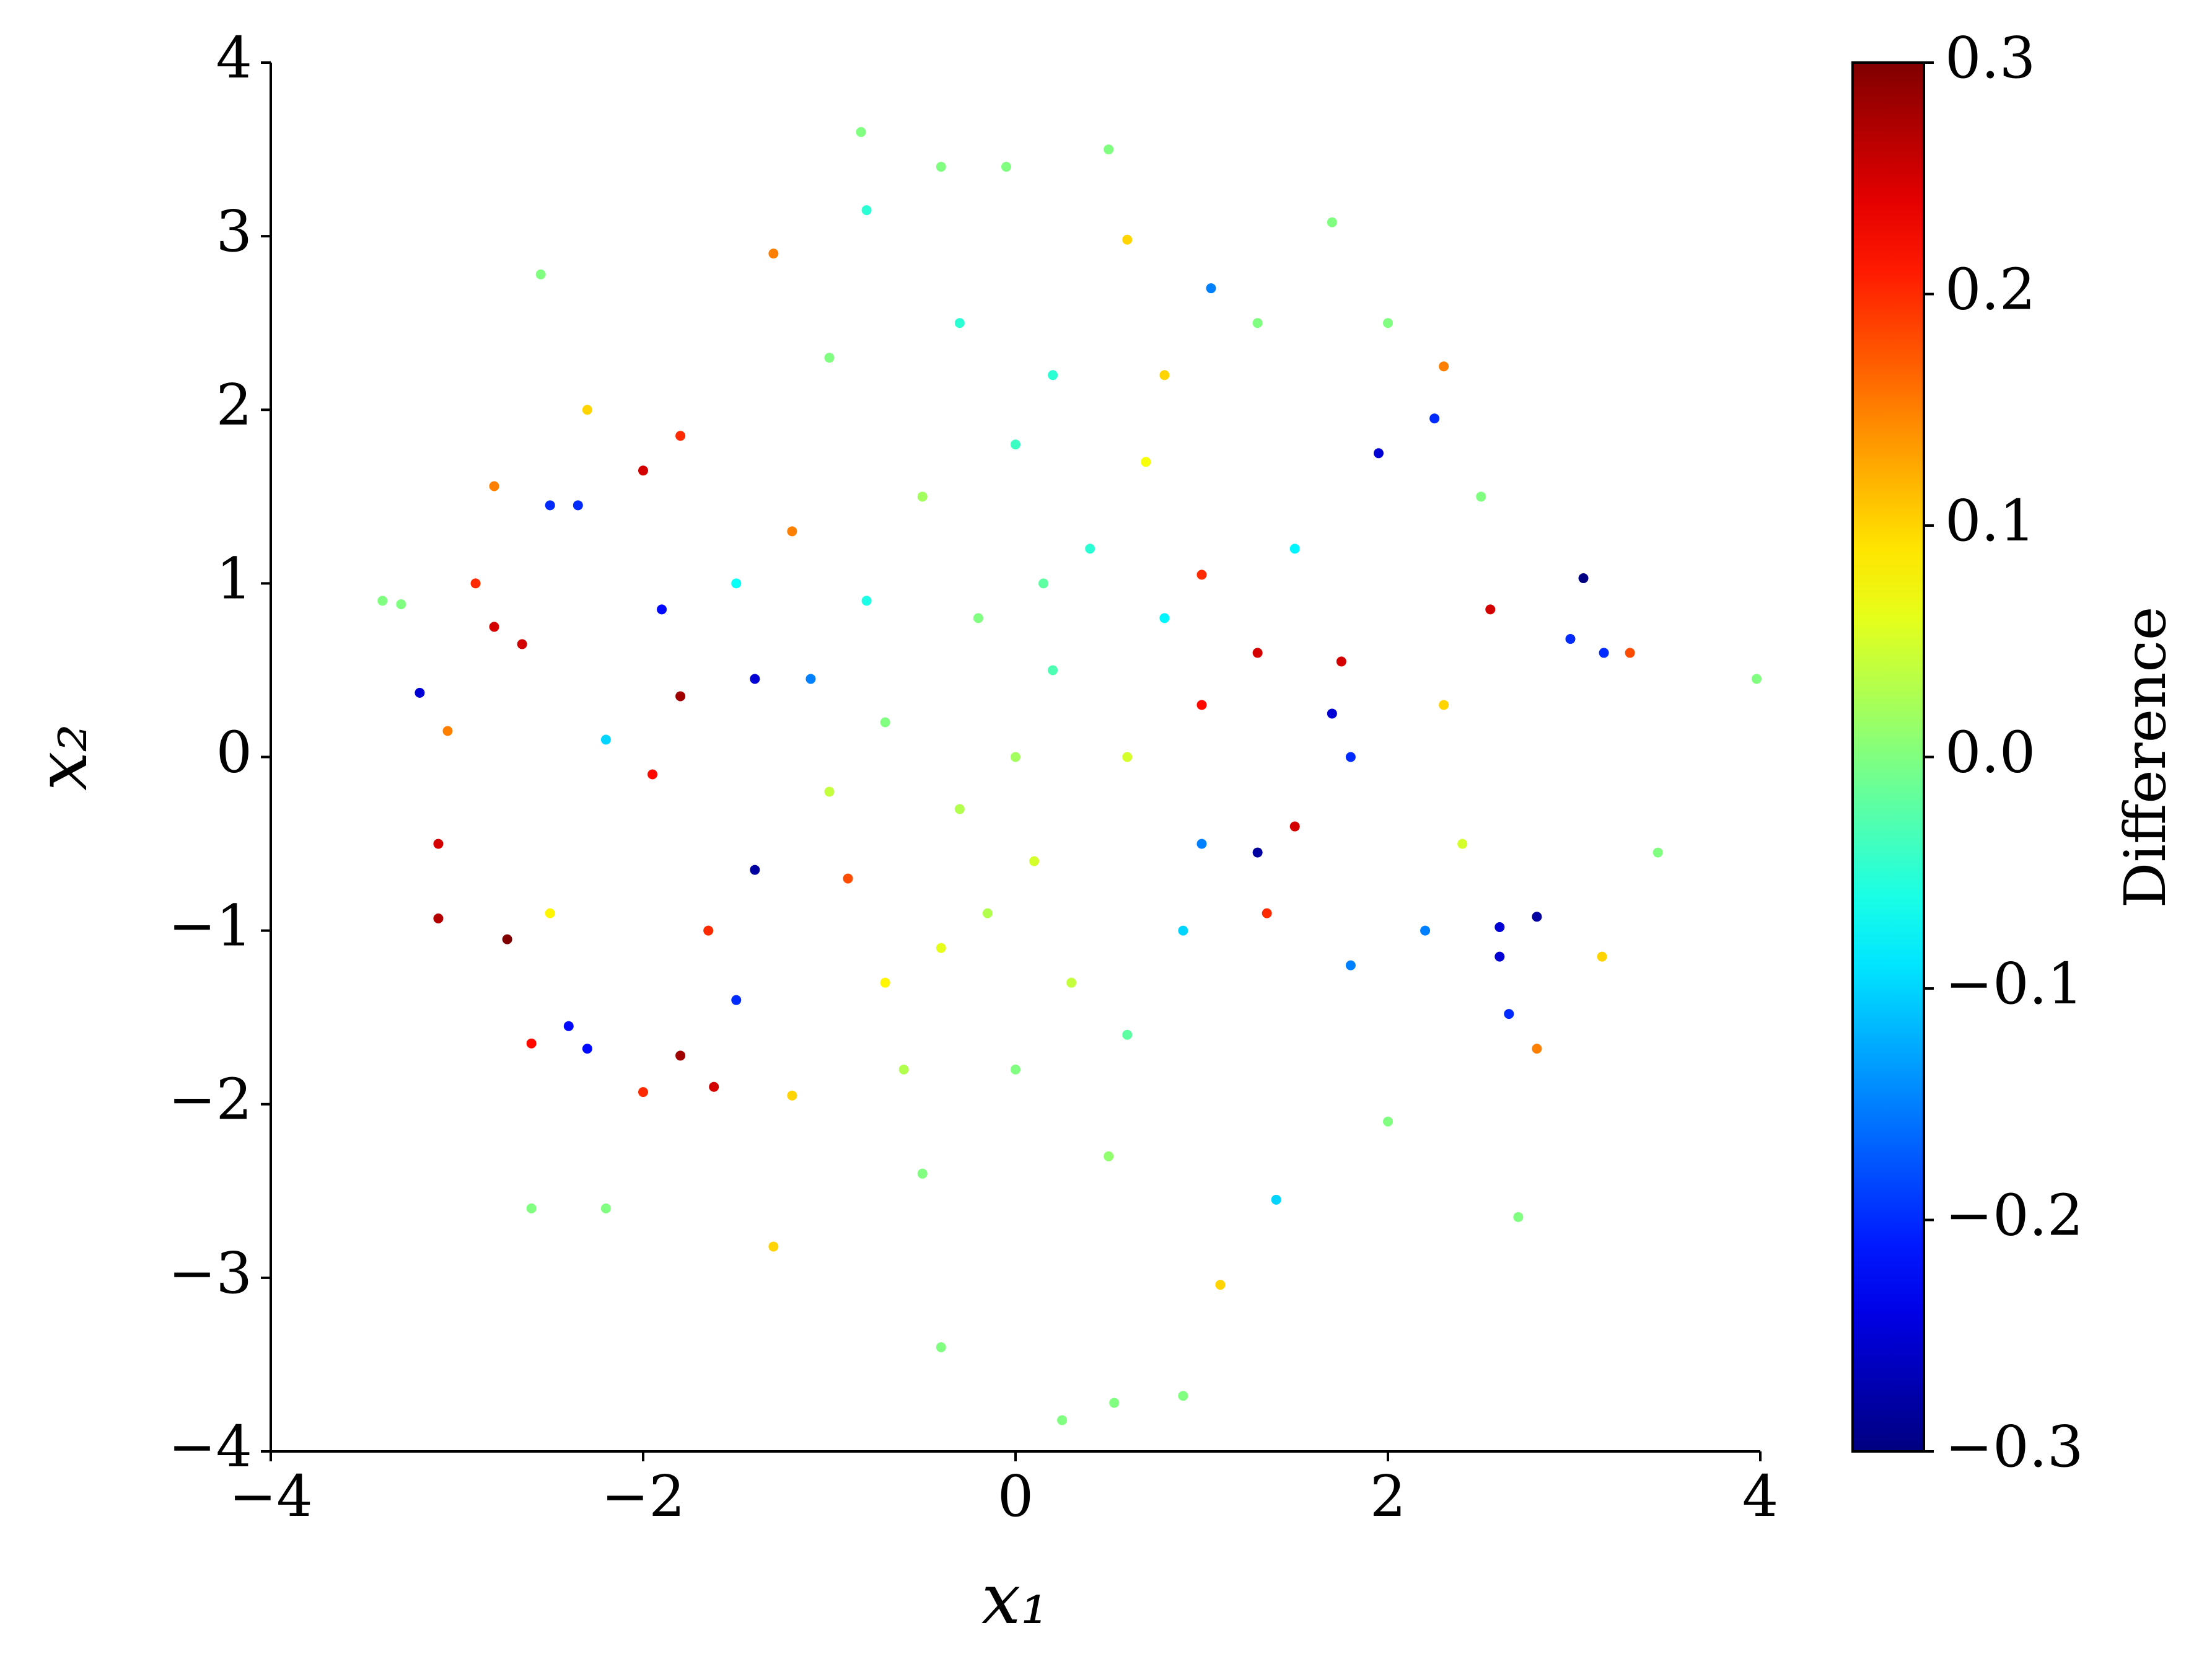 The width and height of the screenshot is (2212, 1677). I want to click on y-tick-label: 1, so click(234, 578).